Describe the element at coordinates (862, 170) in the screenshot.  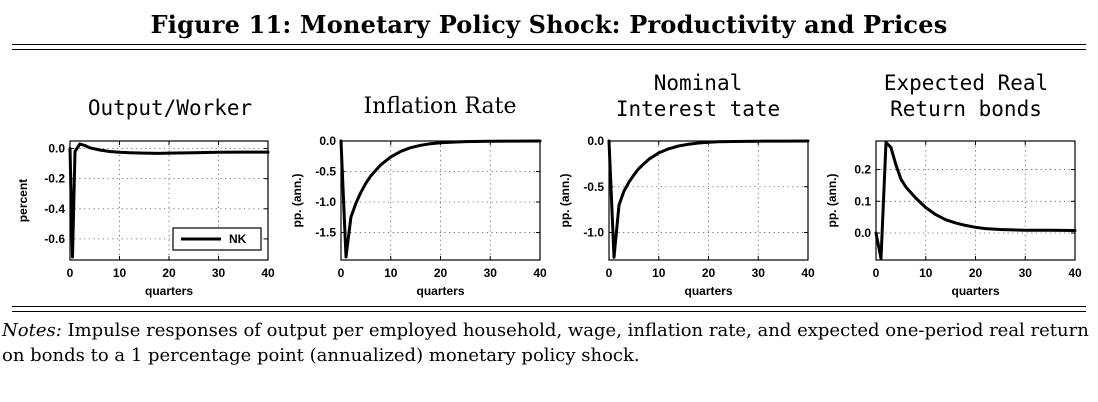
I see `y-tick-label: 0.2` at that location.